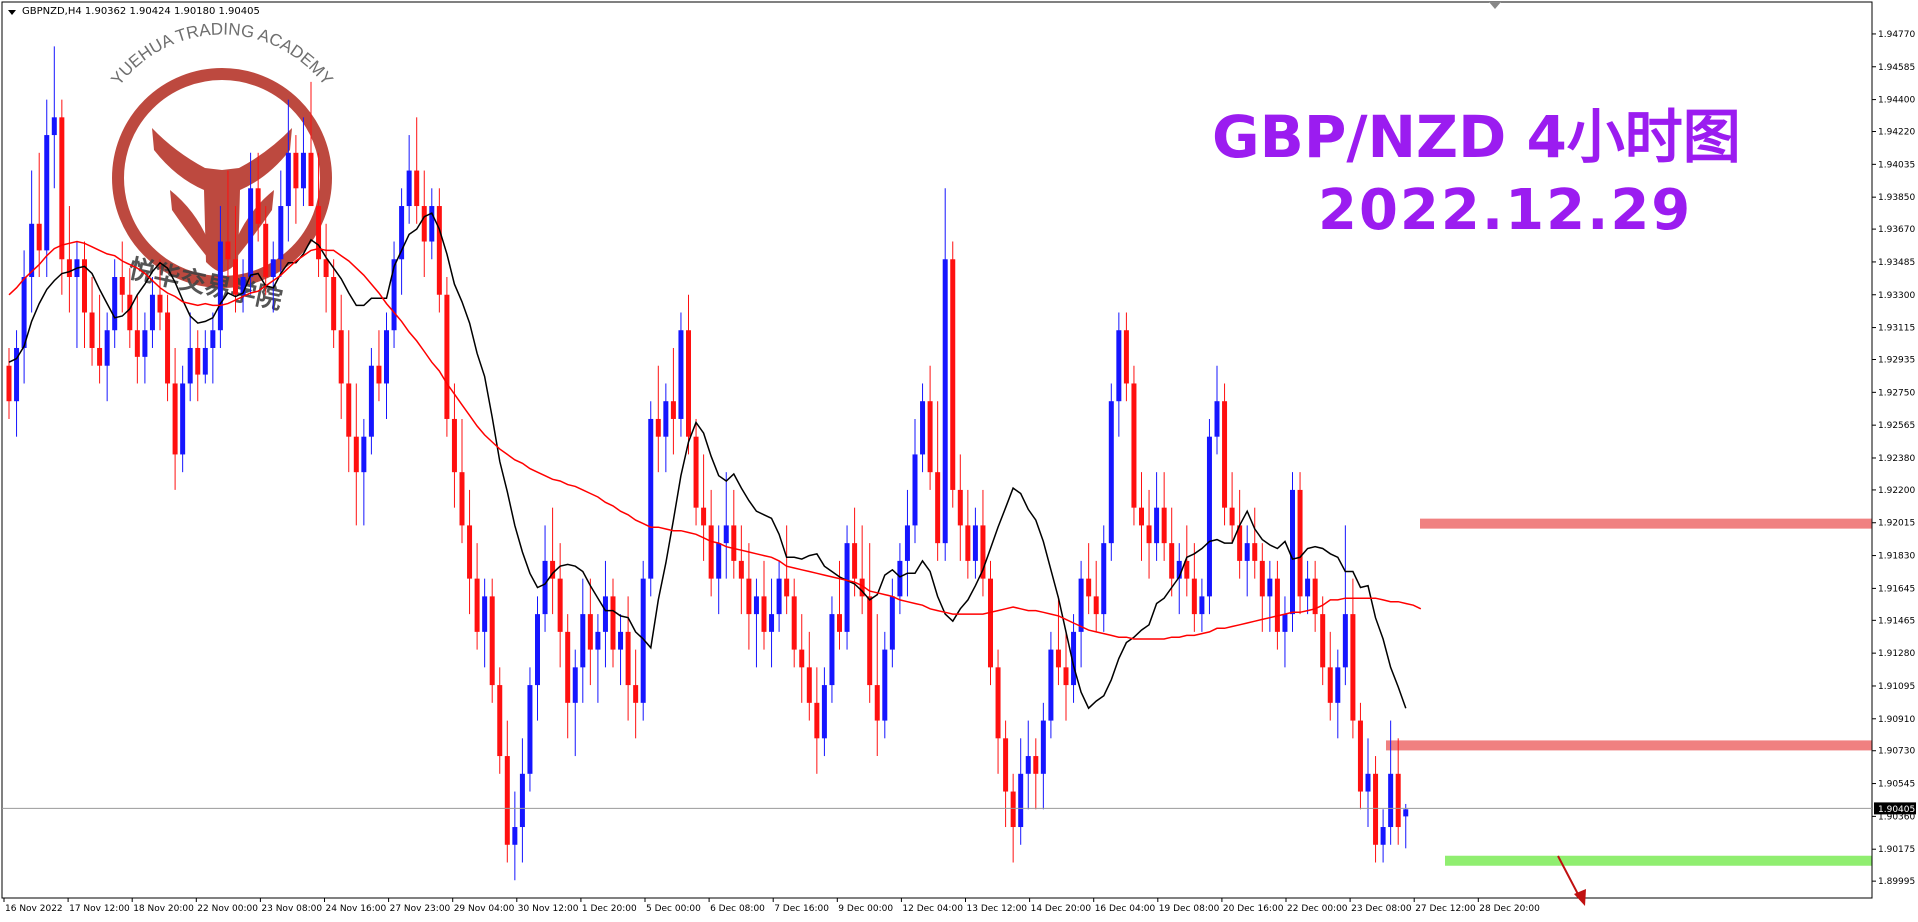 The height and width of the screenshot is (922, 1918). Describe the element at coordinates (1896, 198) in the screenshot. I see `y-tick-label: 1.93850` at that location.